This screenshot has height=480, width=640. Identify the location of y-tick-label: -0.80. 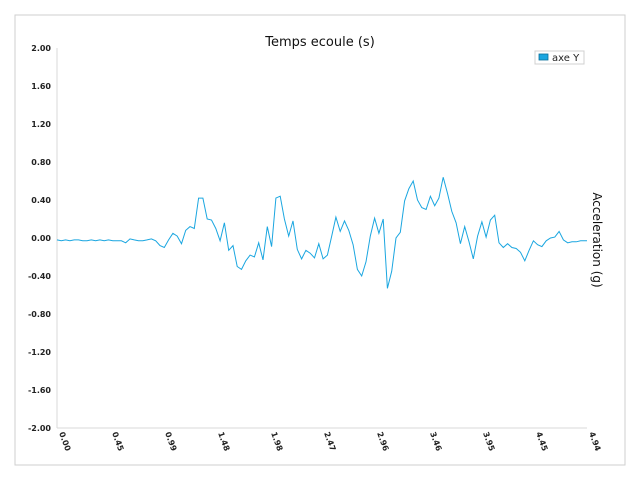
(39, 314).